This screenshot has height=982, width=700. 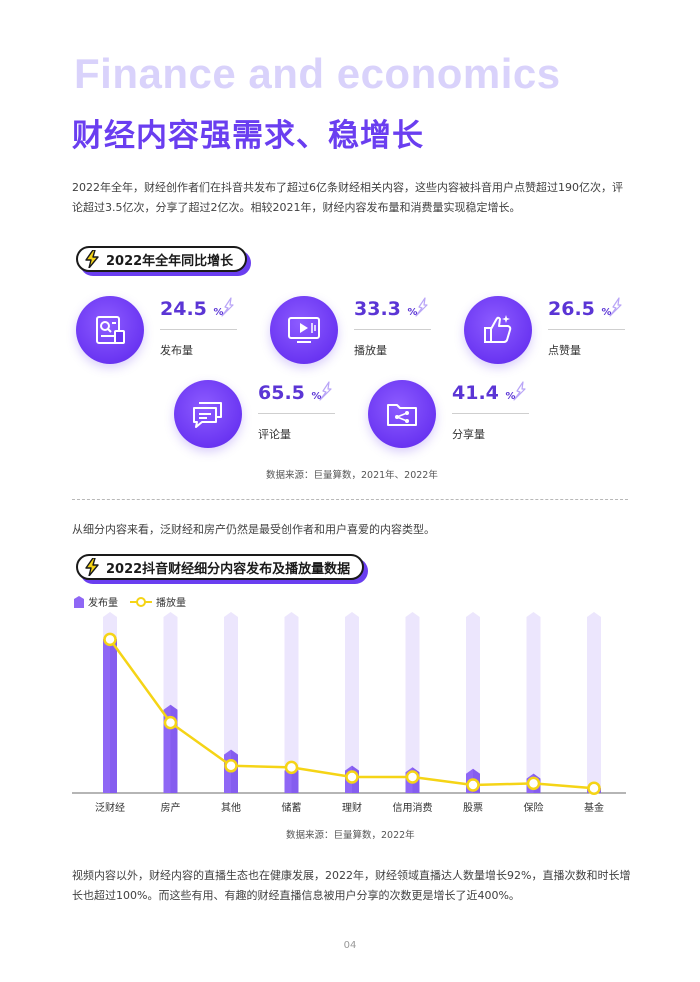 What do you see at coordinates (274, 434) in the screenshot?
I see `stat-label: 评论量` at bounding box center [274, 434].